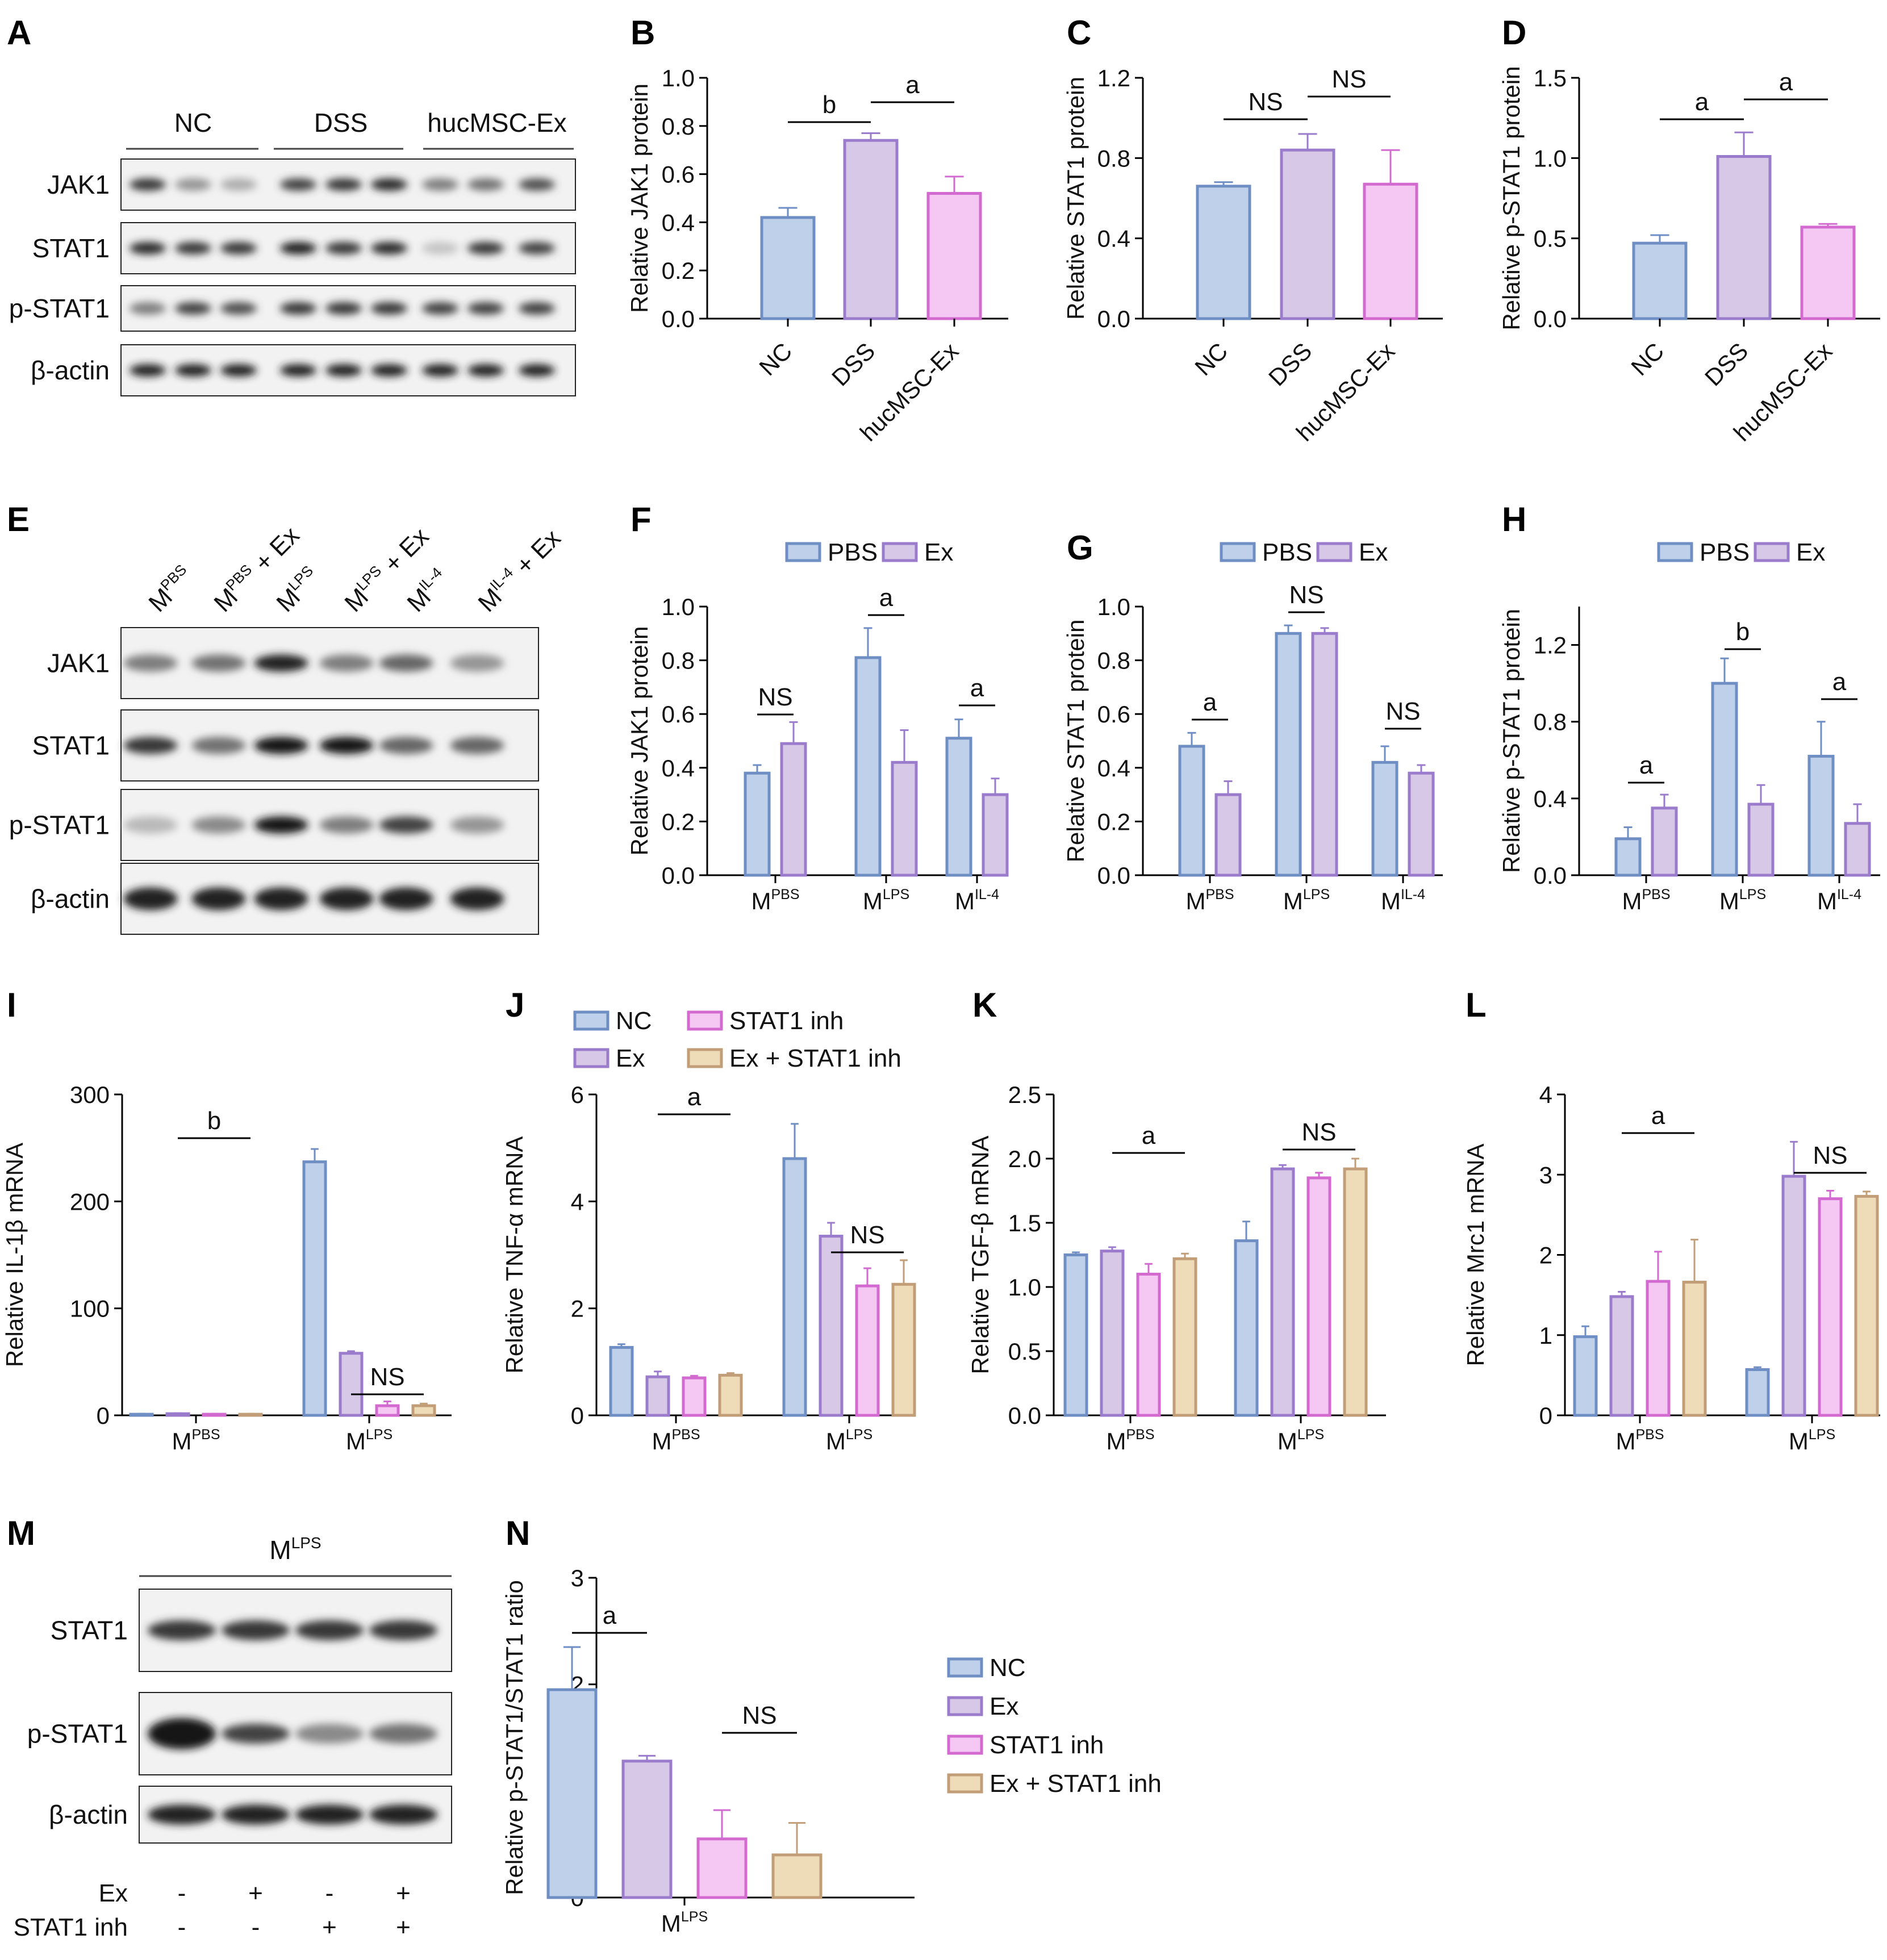 The height and width of the screenshot is (1960, 1887). I want to click on y-tick-label: 0.6, so click(1113, 714).